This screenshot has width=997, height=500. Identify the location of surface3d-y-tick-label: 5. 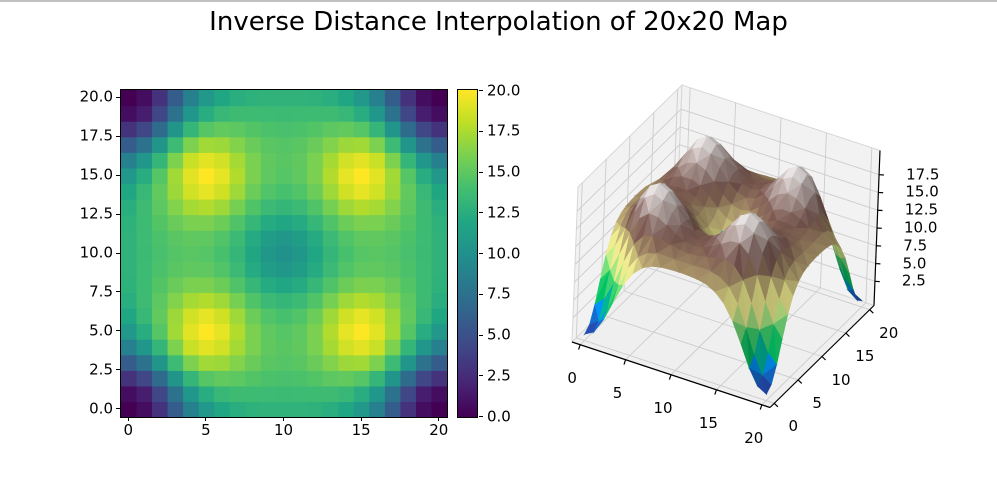
(817, 402).